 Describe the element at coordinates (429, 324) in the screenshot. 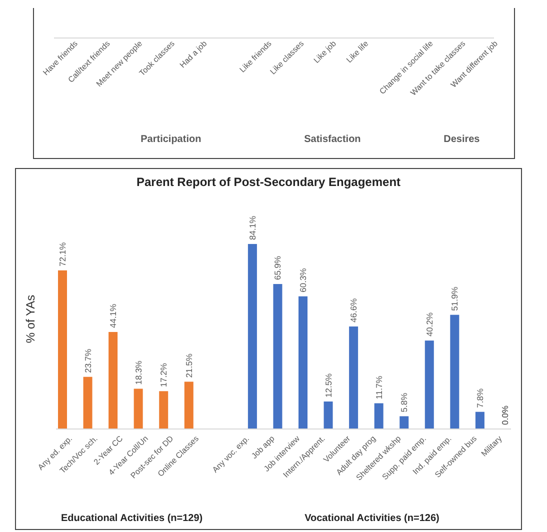

I see `data-label: 40.2%` at that location.